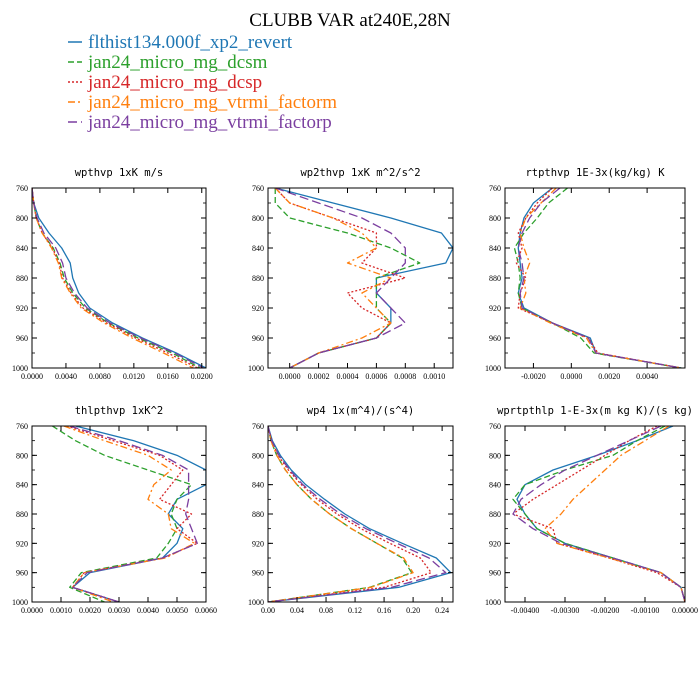 This screenshot has width=700, height=700. I want to click on panel-title: wpthvp 1xK m/s, so click(119, 173).